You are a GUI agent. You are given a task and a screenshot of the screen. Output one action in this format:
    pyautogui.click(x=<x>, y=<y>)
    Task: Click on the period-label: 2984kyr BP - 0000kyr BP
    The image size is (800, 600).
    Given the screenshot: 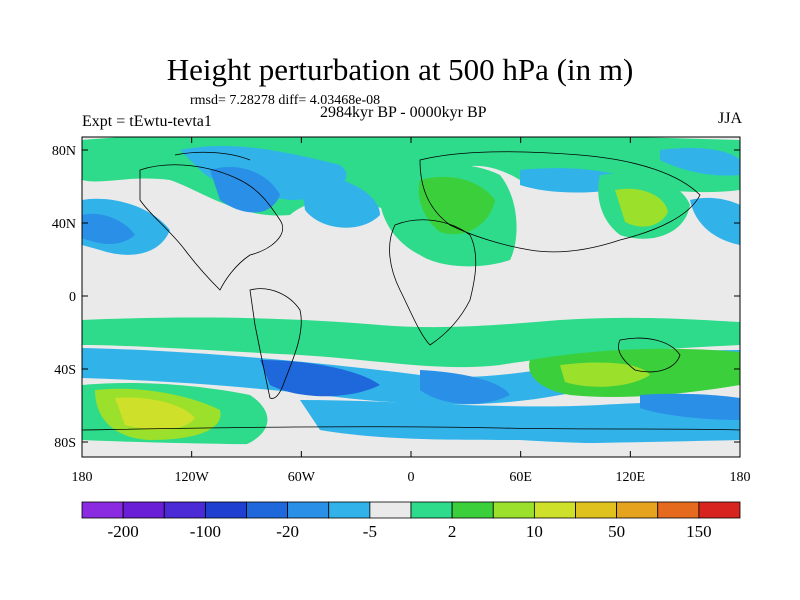 What is the action you would take?
    pyautogui.click(x=403, y=112)
    